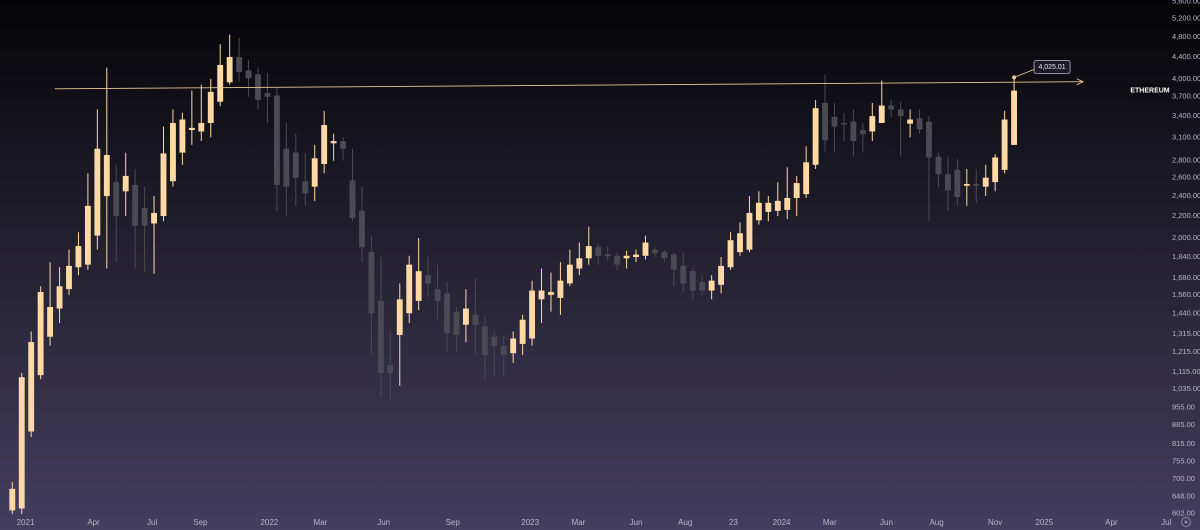 The width and height of the screenshot is (1200, 530). Describe the element at coordinates (1186, 177) in the screenshot. I see `y-tick-label: 2,600.00` at that location.